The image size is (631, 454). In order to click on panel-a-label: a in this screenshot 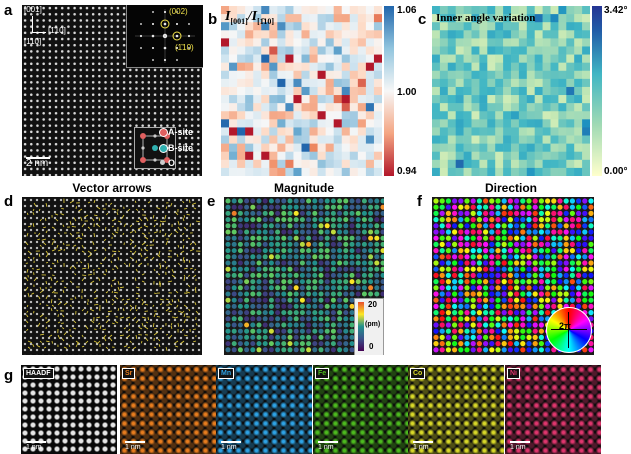, I will do `click(8, 10)`.